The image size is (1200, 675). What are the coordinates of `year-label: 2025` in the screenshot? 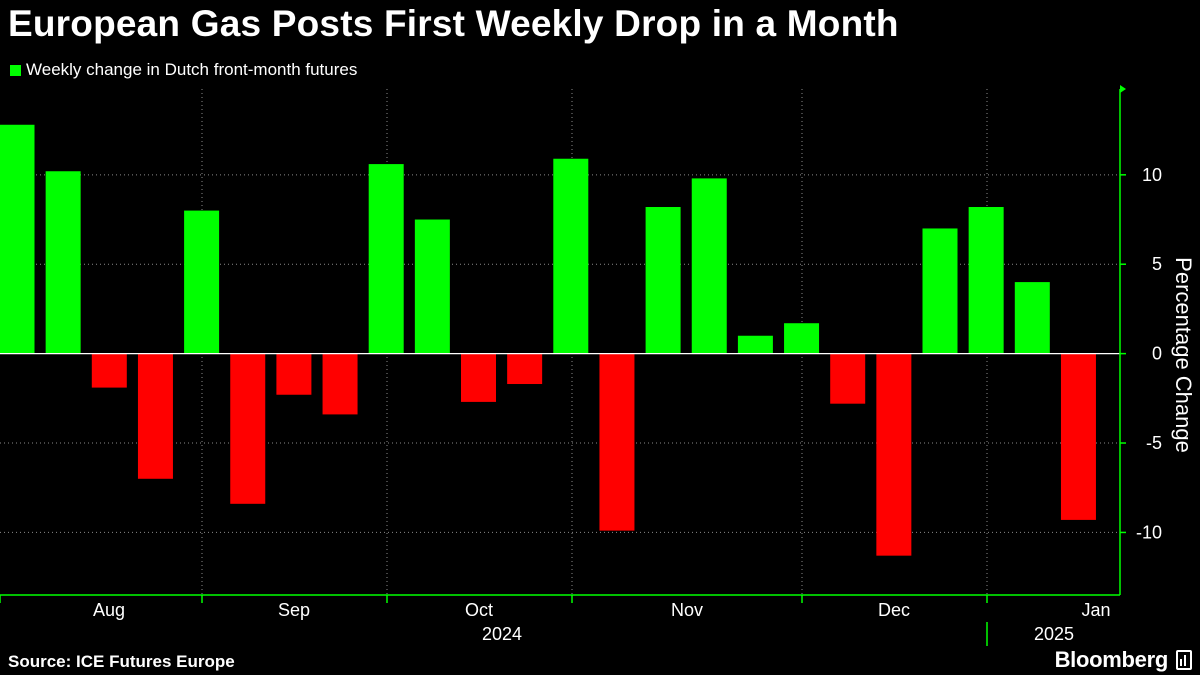 It's located at (1054, 634).